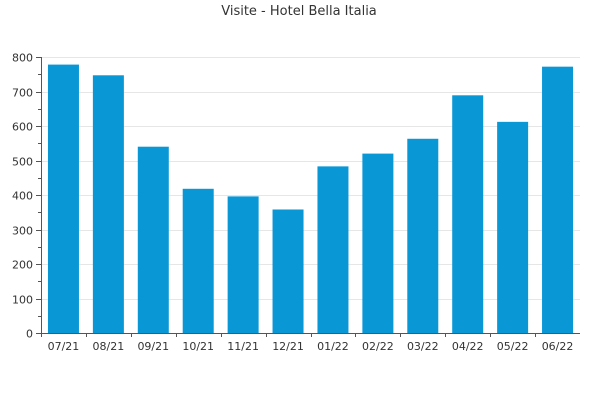 The image size is (600, 400). Describe the element at coordinates (22, 231) in the screenshot. I see `y-tick-label: 300` at that location.